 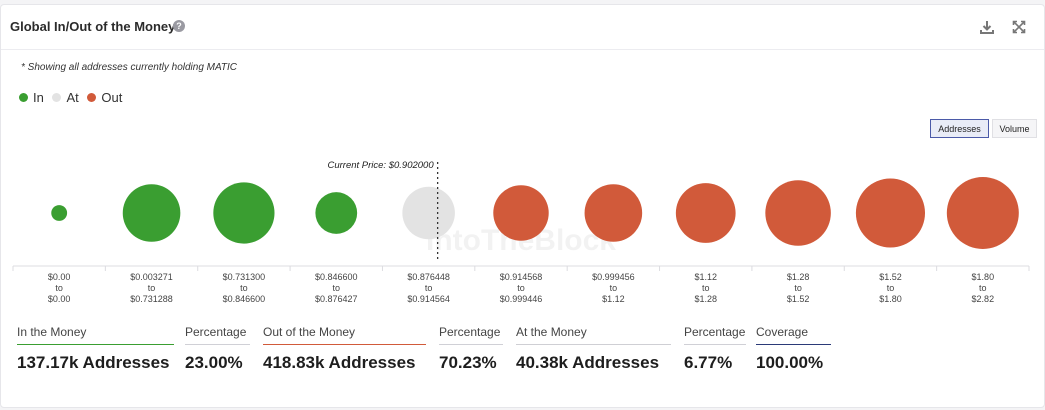 What do you see at coordinates (31, 97) in the screenshot?
I see `legend-item-in: In` at bounding box center [31, 97].